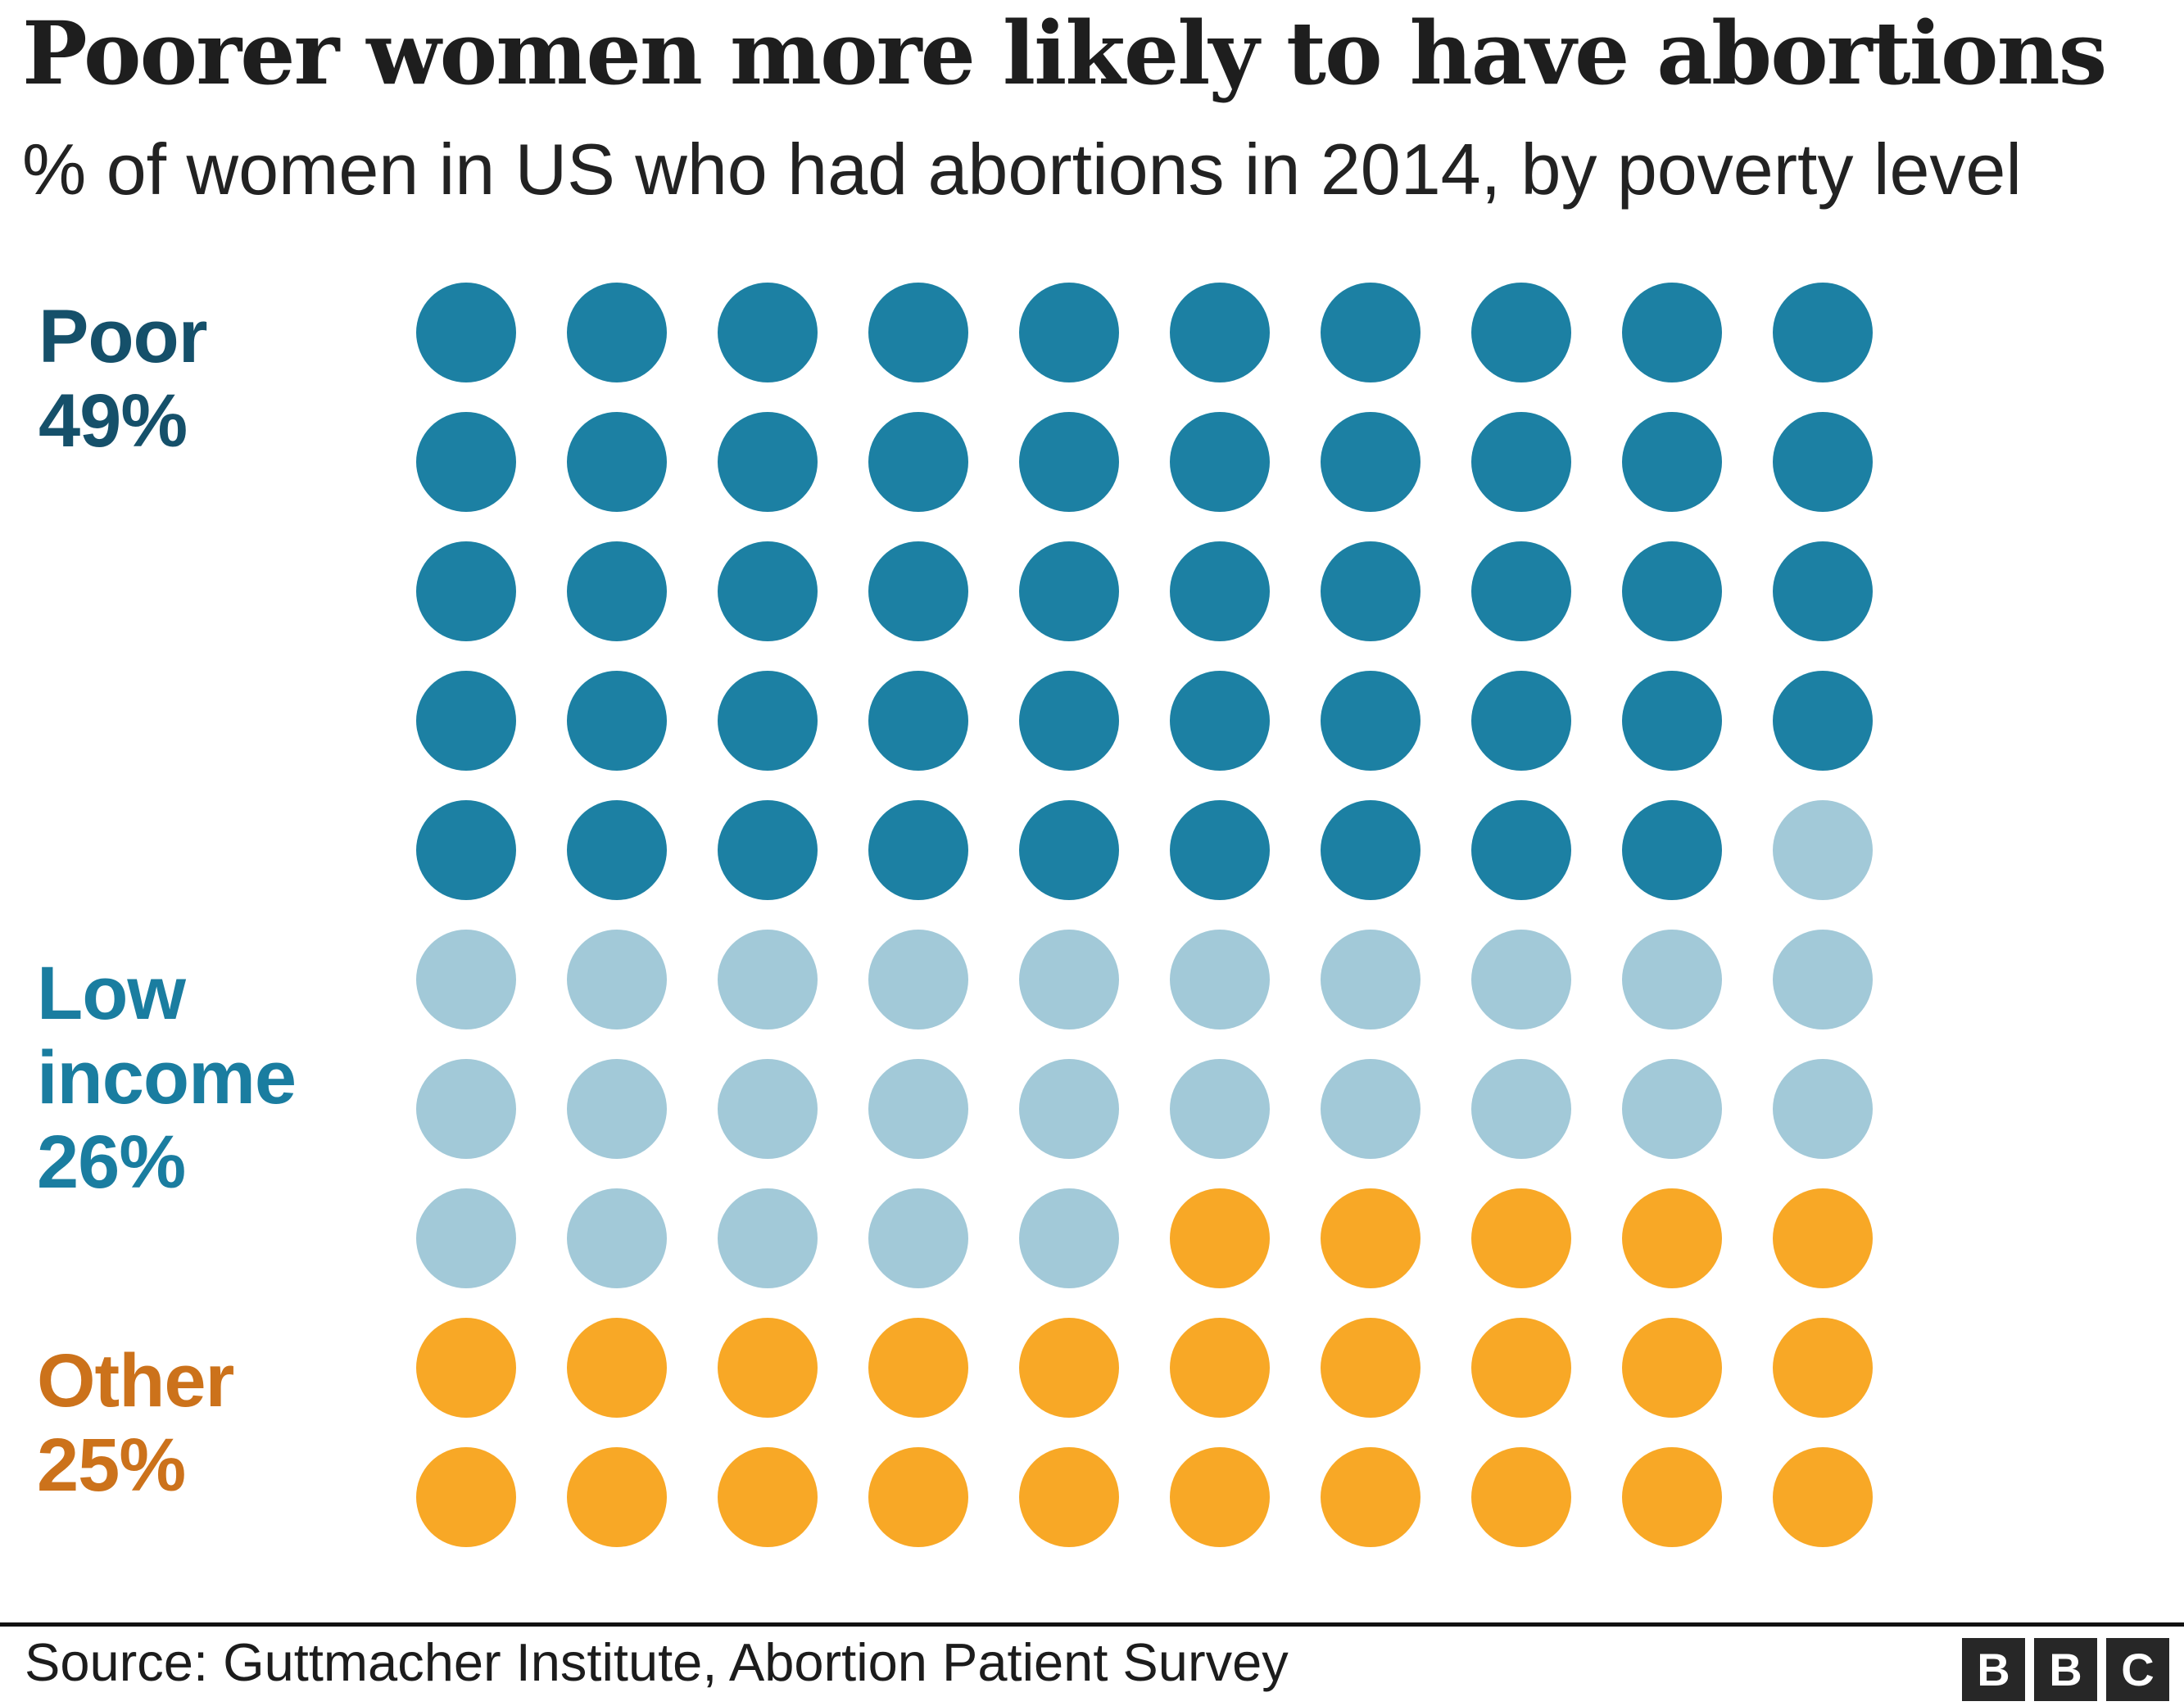 The image size is (2184, 1706). I want to click on category-name-other: Other, so click(136, 1381).